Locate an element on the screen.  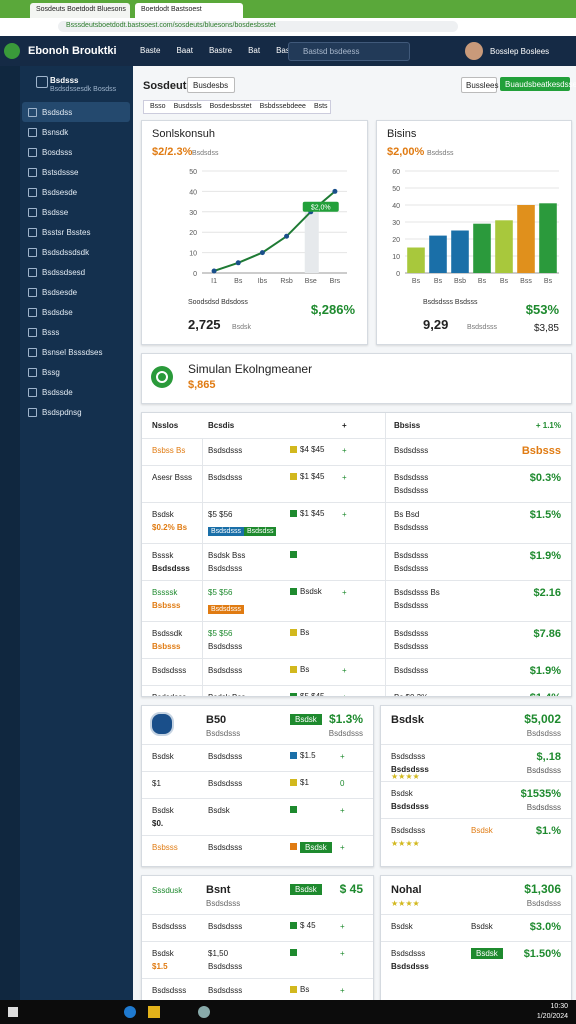
primary-button: Buaudsbeatkesdssee is located at coordinates (538, 84).